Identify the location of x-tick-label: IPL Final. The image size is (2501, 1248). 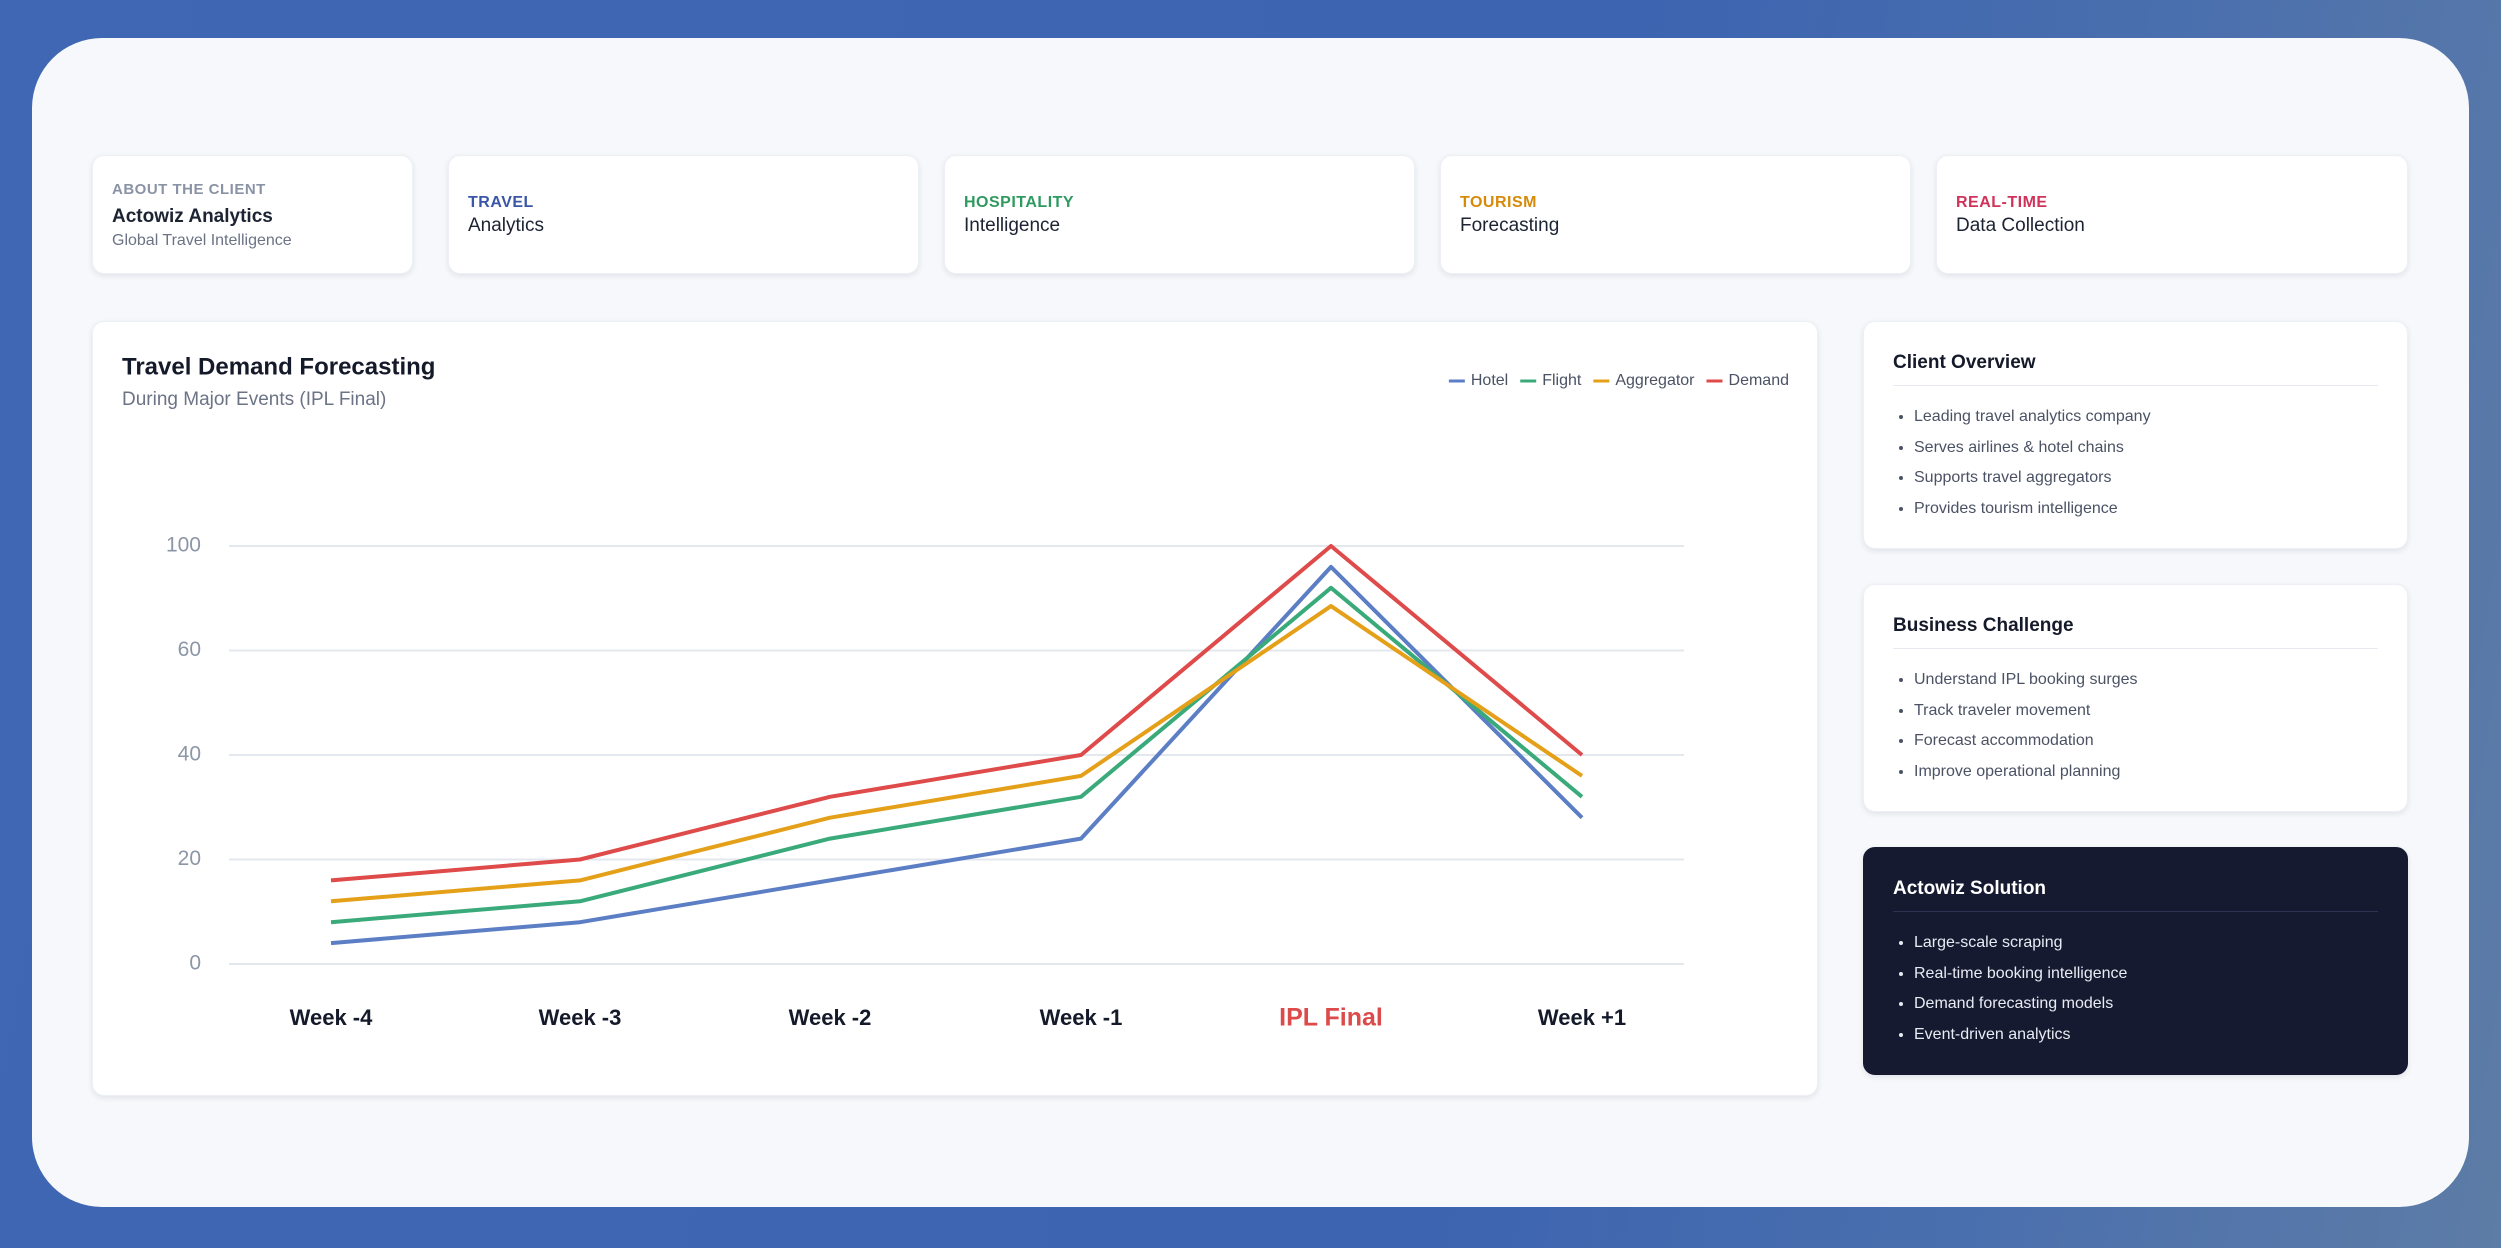
(1331, 1018).